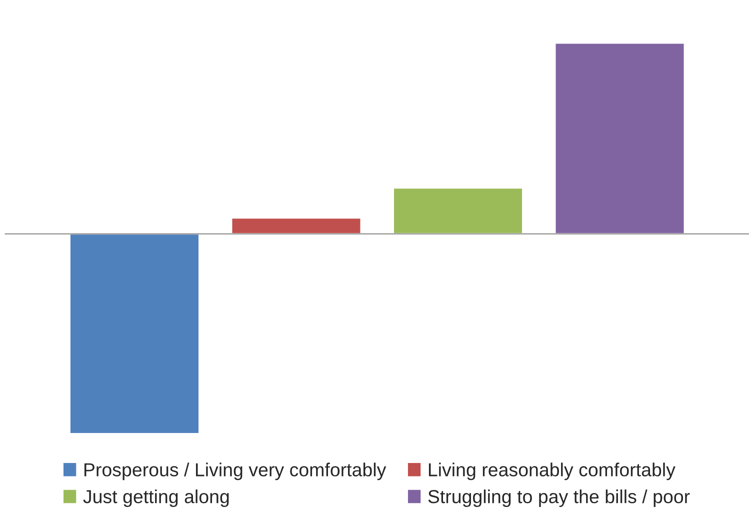  What do you see at coordinates (552, 471) in the screenshot?
I see `legend-label: Living reasonably comfortably` at bounding box center [552, 471].